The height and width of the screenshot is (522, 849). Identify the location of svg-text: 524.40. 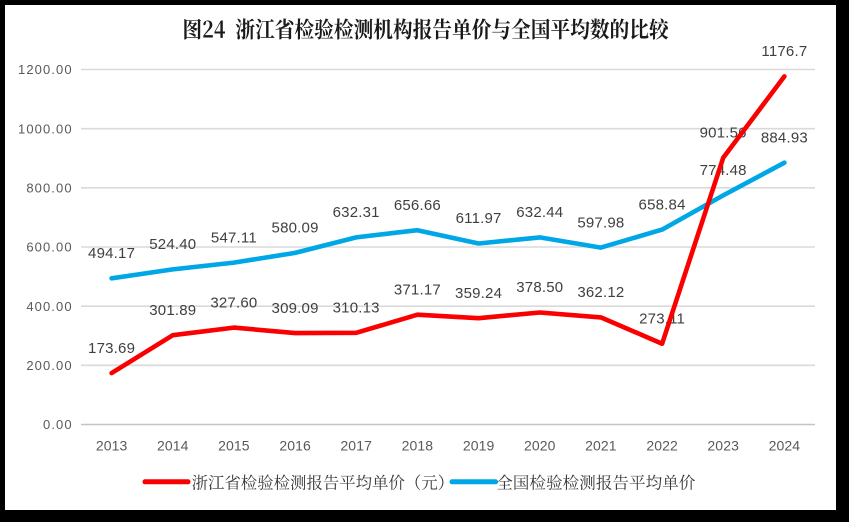
(172, 244).